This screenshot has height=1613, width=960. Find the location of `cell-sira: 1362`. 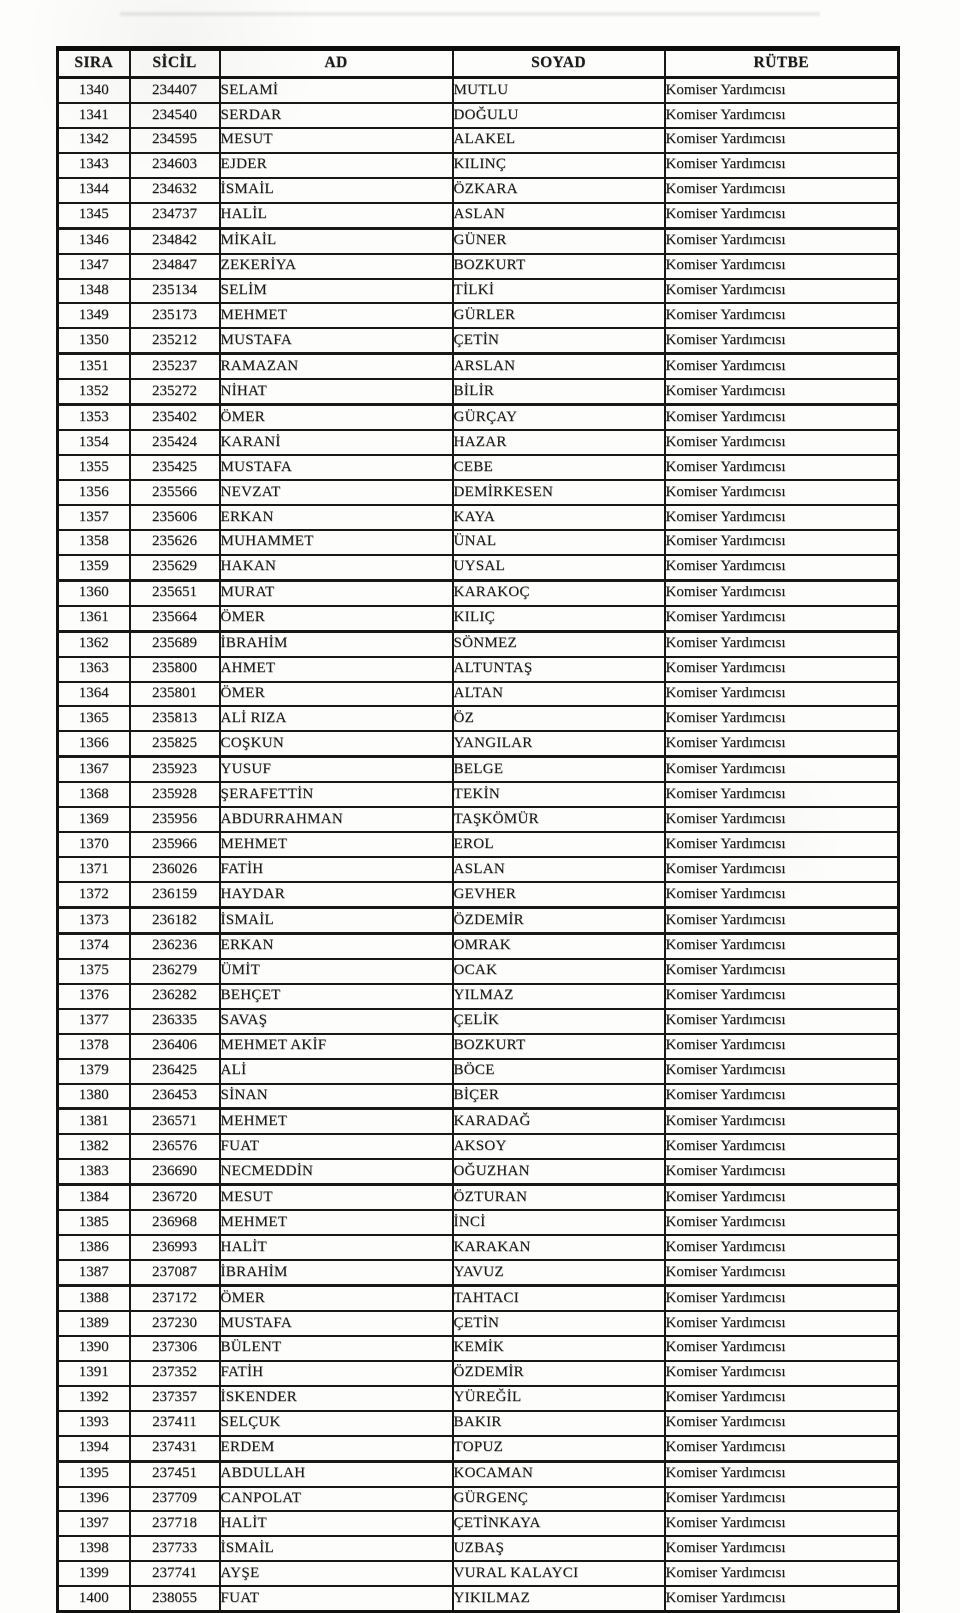

cell-sira: 1362 is located at coordinates (93, 644).